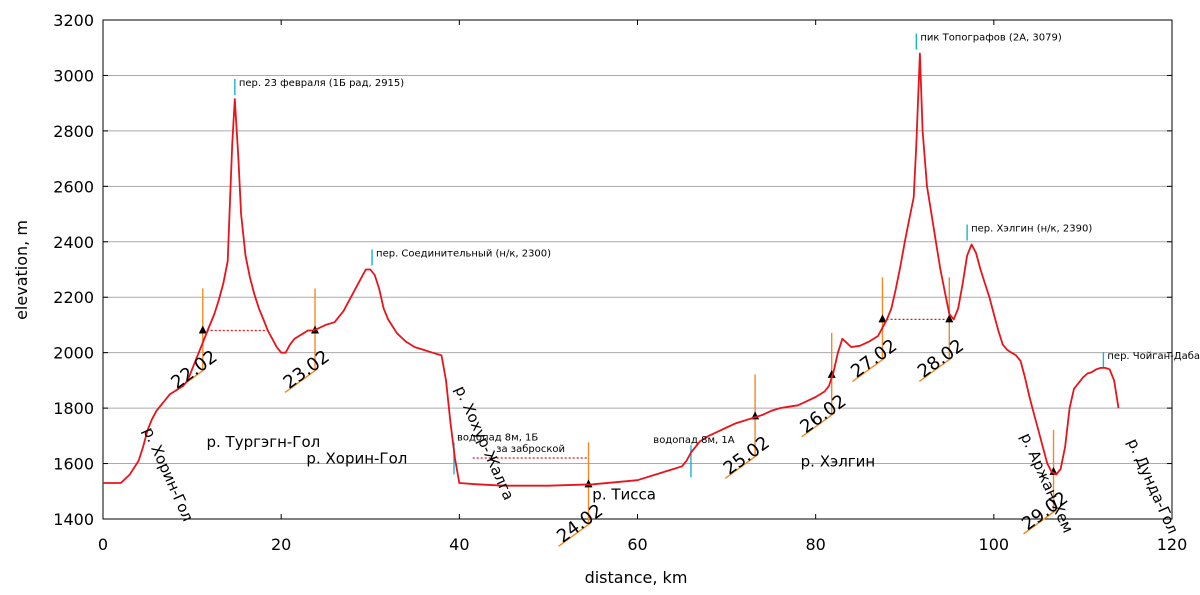 The width and height of the screenshot is (1200, 595). What do you see at coordinates (321, 83) in the screenshot?
I see `pass-label: пер. 23 февраля (1Б рад, 2915)` at bounding box center [321, 83].